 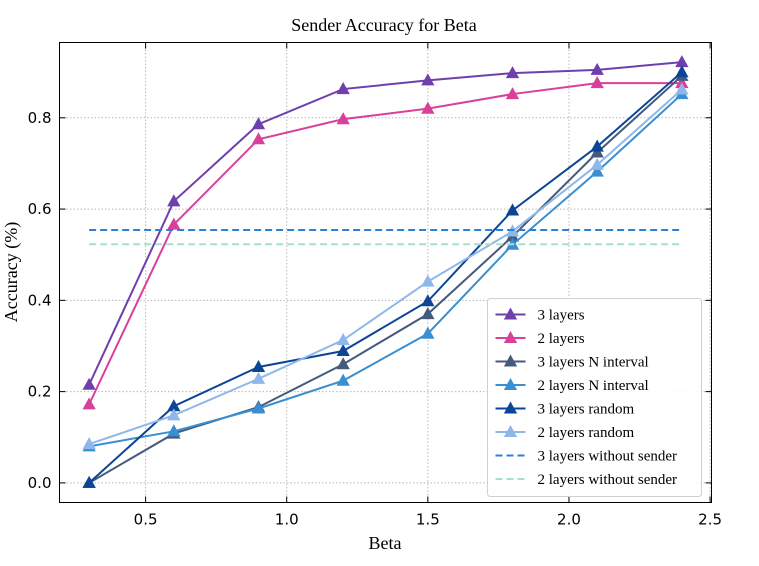 I want to click on x-tick-label: 0.5, so click(x=146, y=520).